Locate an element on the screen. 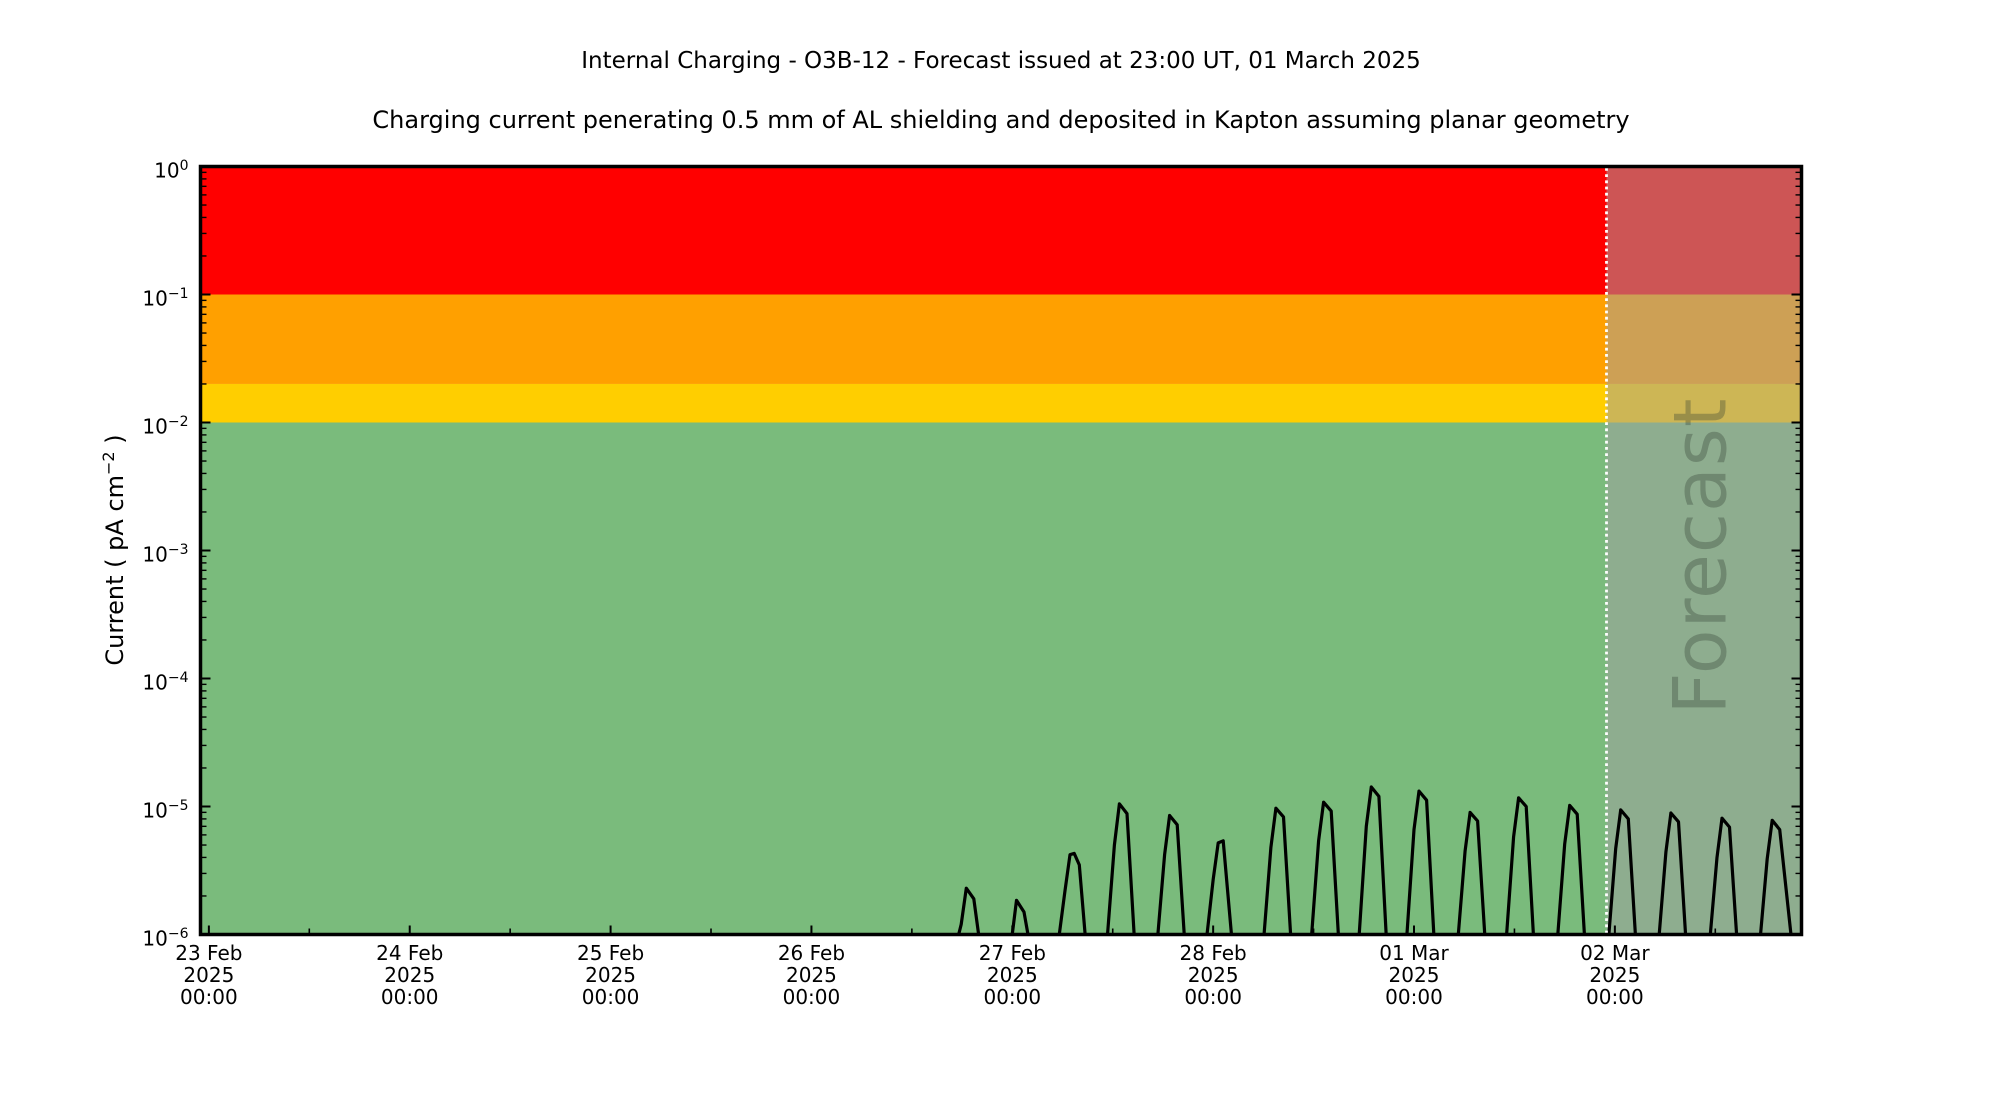 This screenshot has height=1100, width=2000. x-tick-label: 28 Feb 2025 00:00 is located at coordinates (1213, 974).